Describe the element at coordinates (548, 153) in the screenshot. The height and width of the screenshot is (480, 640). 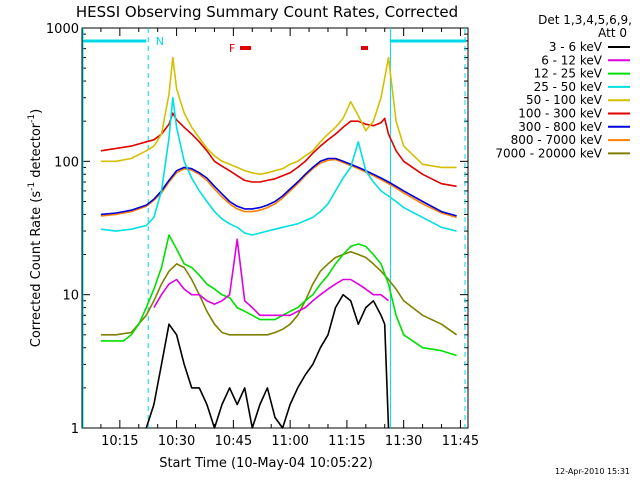
I see `legend-label: 7000 - 20000 keV` at that location.